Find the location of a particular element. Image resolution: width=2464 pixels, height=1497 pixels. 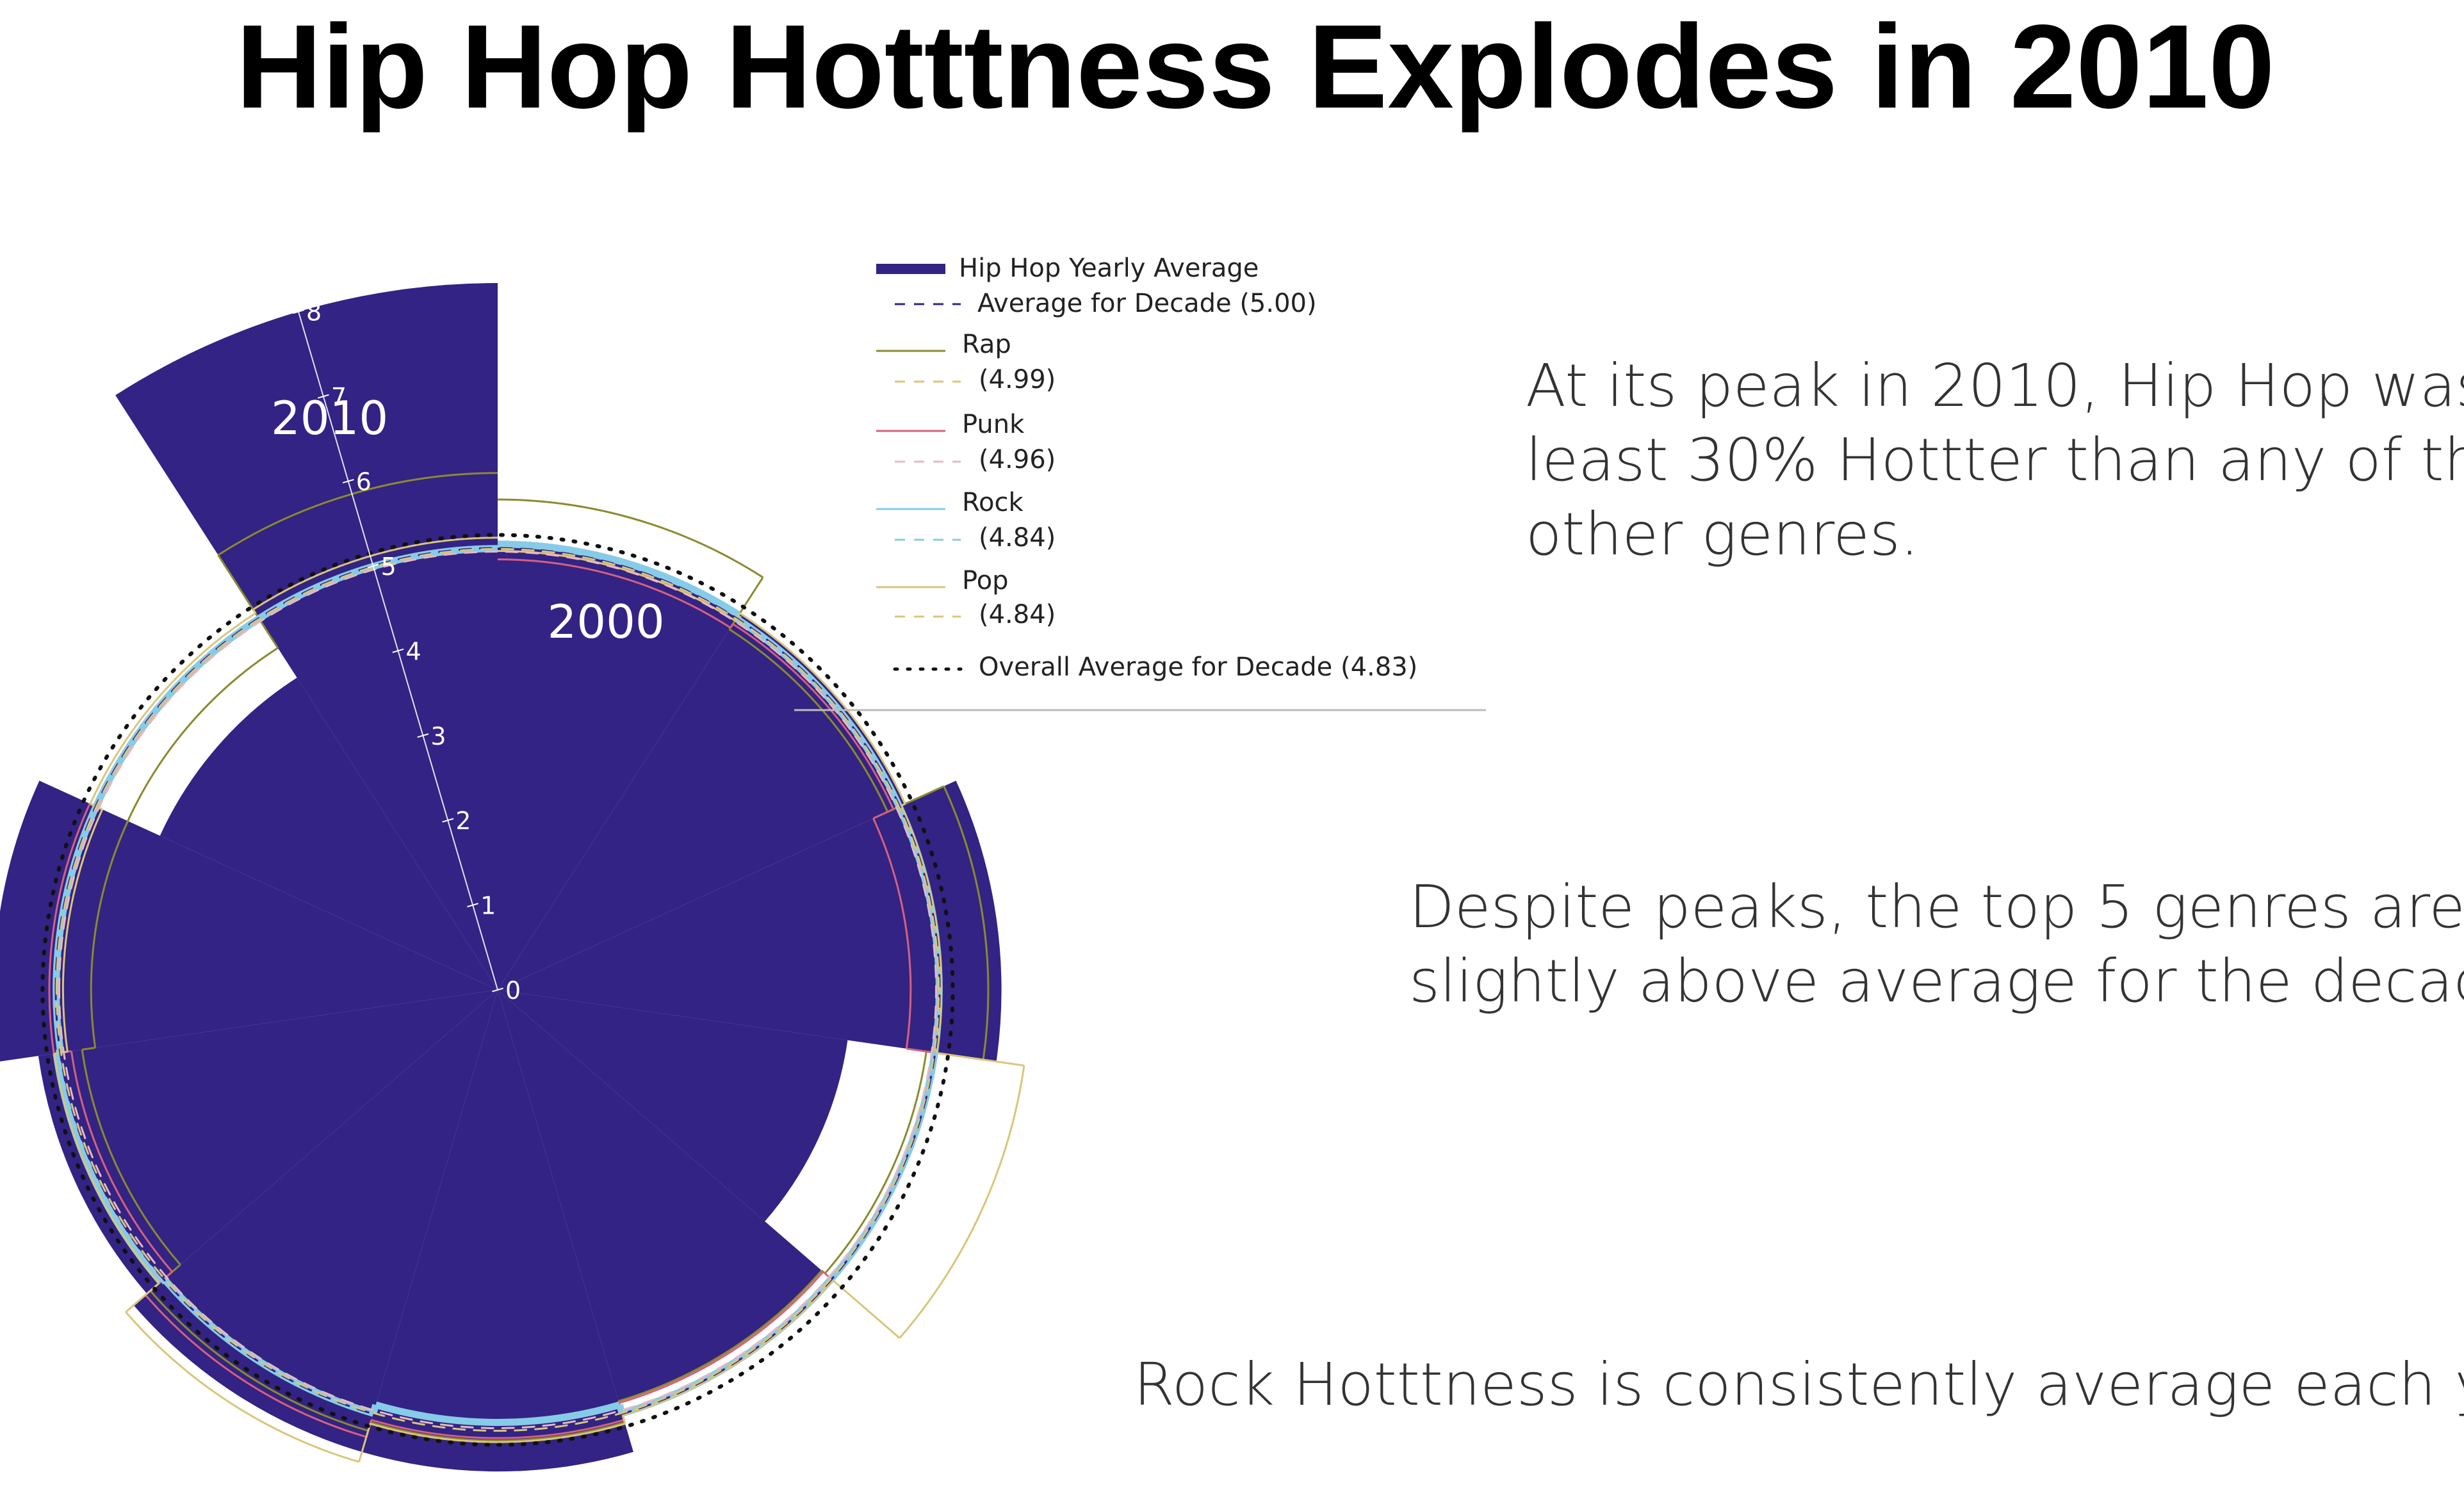

rap-arc-2000 is located at coordinates (630, 538).